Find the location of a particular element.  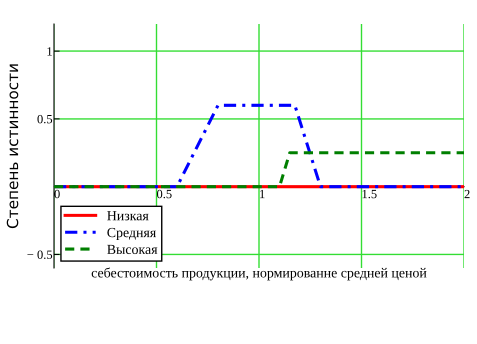

legend-label: Средняя is located at coordinates (131, 234).